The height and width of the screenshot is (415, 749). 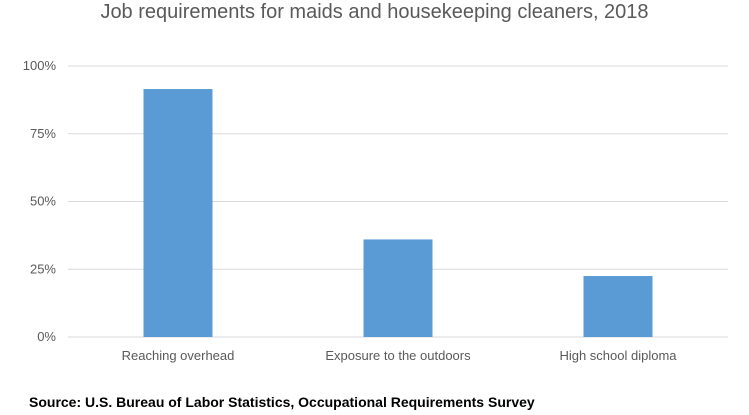 What do you see at coordinates (43, 133) in the screenshot?
I see `y-tick-label: 75%` at bounding box center [43, 133].